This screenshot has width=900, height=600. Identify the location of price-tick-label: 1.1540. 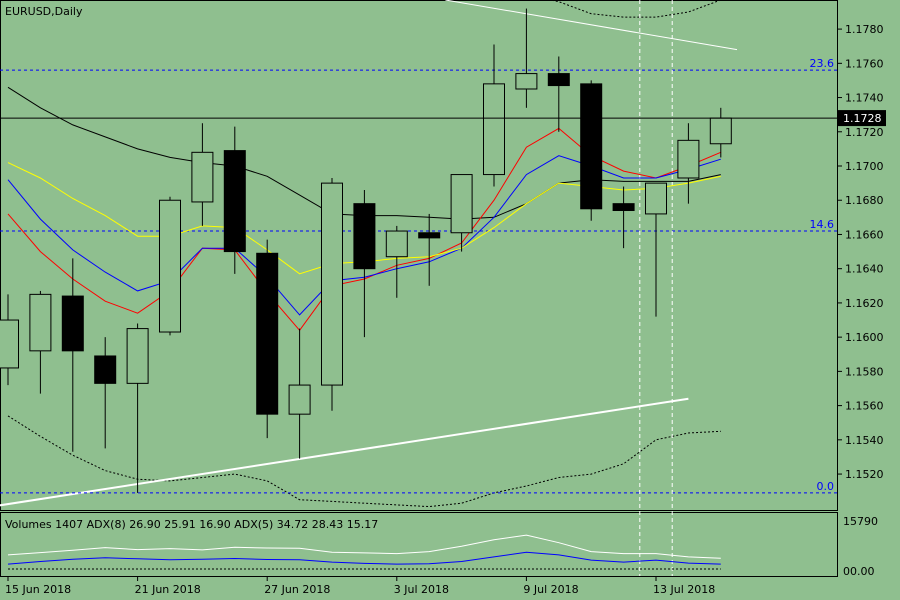
(864, 440).